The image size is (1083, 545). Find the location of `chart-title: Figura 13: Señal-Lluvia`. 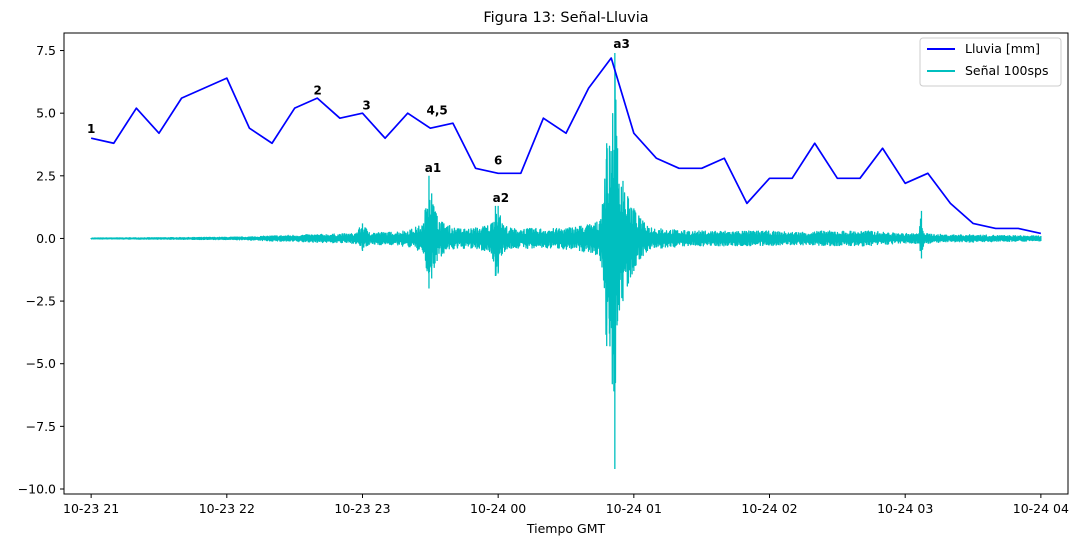

chart-title: Figura 13: Señal-Lluvia is located at coordinates (565, 18).